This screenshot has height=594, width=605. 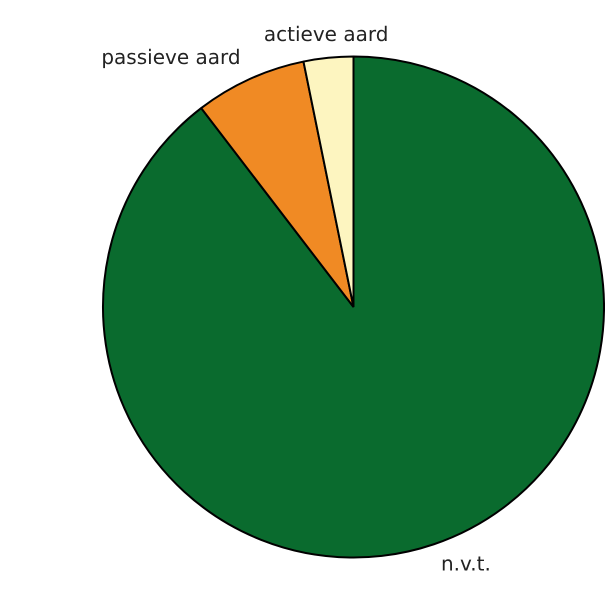 I want to click on slice-label: n.v.t., so click(x=465, y=563).